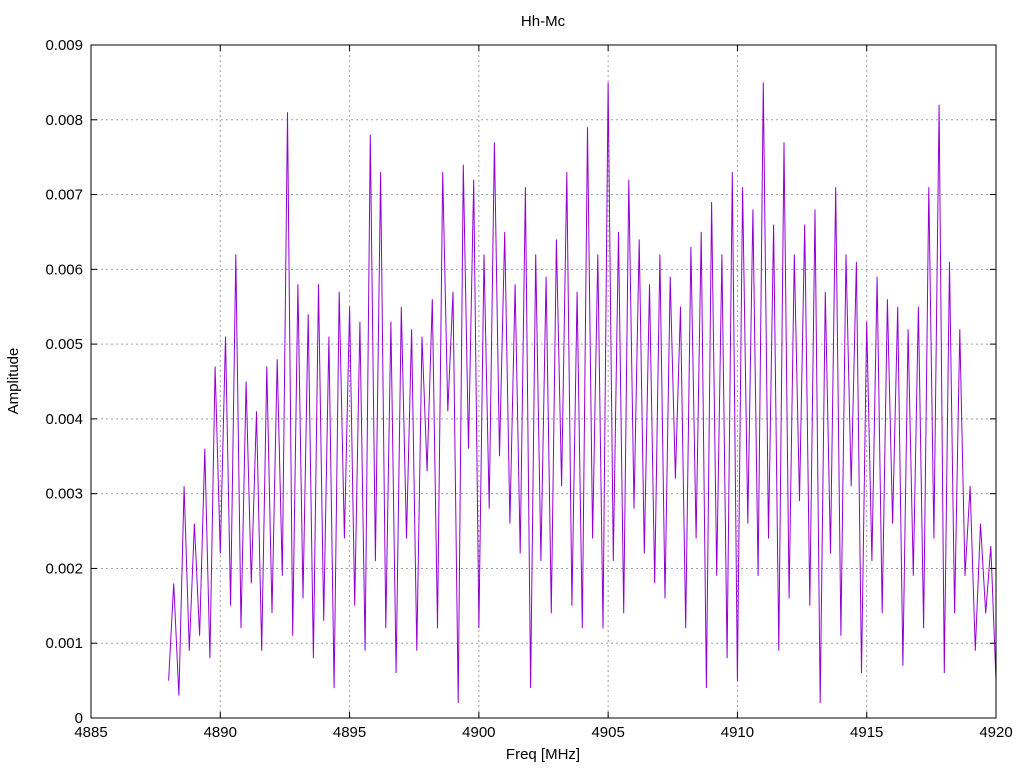 This screenshot has width=1024, height=768. I want to click on y-tick-label: 0.007, so click(64, 195).